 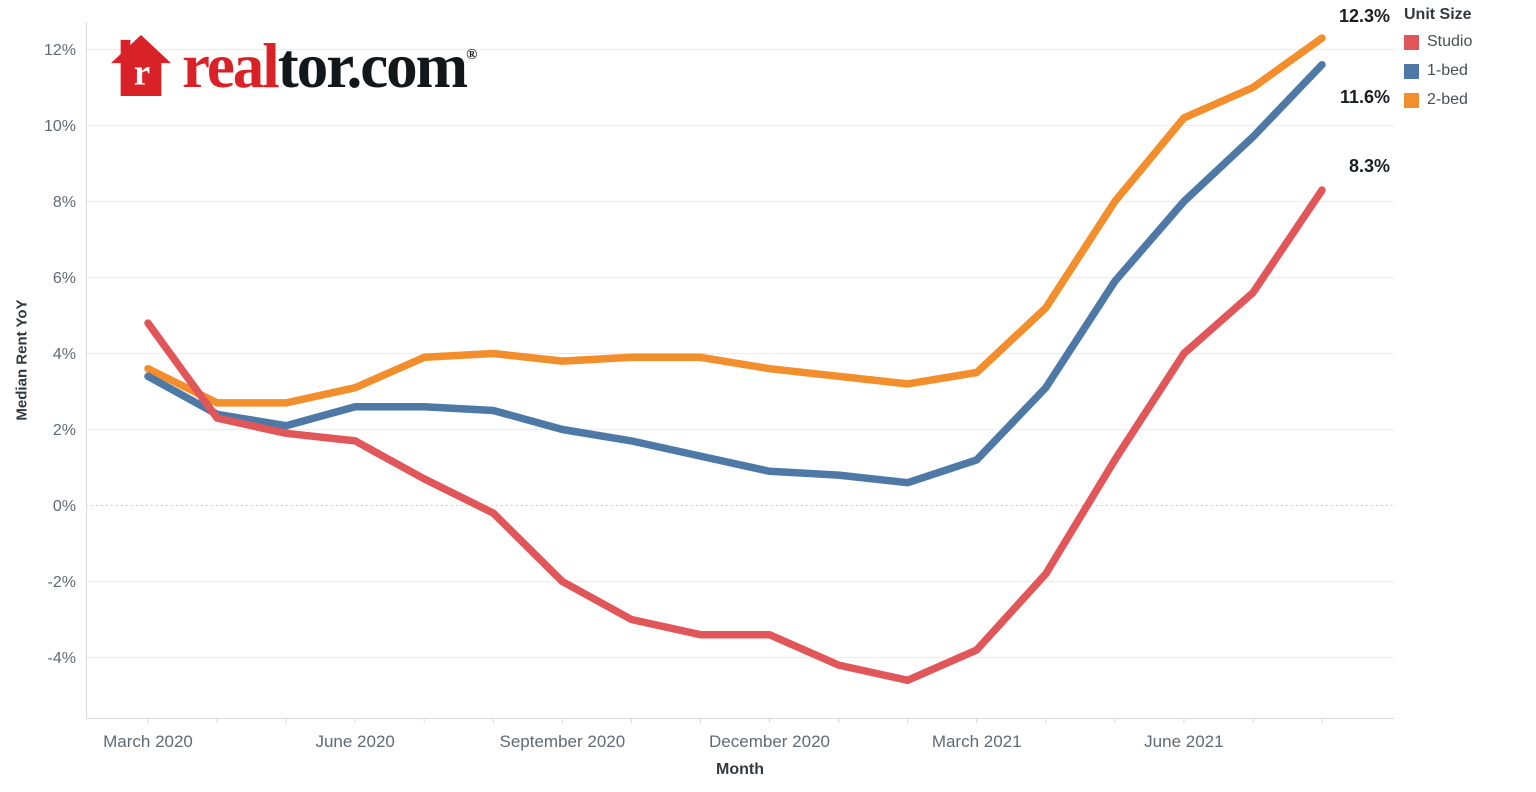 I want to click on legend-label-1bed: 1-bed, so click(x=1447, y=70).